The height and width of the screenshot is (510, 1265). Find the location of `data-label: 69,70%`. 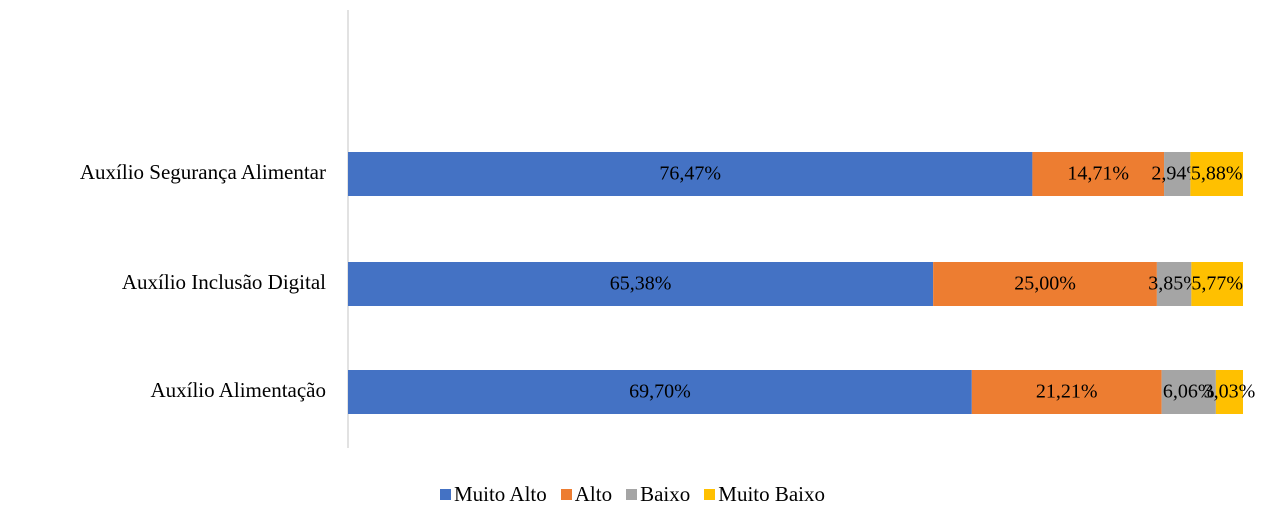

data-label: 69,70% is located at coordinates (660, 392).